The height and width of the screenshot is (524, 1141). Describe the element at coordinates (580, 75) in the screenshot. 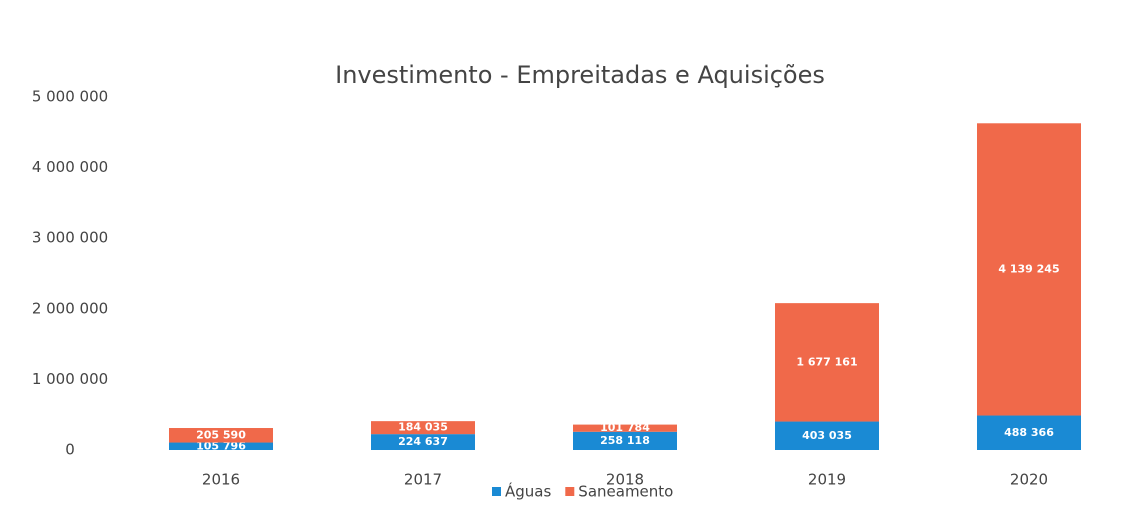

I see `chart-title: Investimento - Empreitadas e Aquisições` at that location.